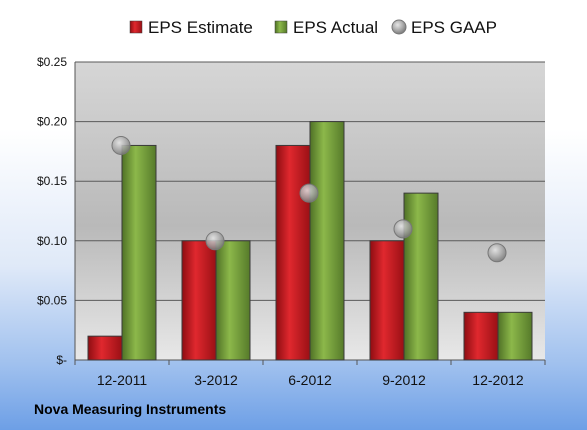 This screenshot has width=587, height=430. What do you see at coordinates (200, 27) in the screenshot?
I see `legend-label: EPS Estimate` at bounding box center [200, 27].